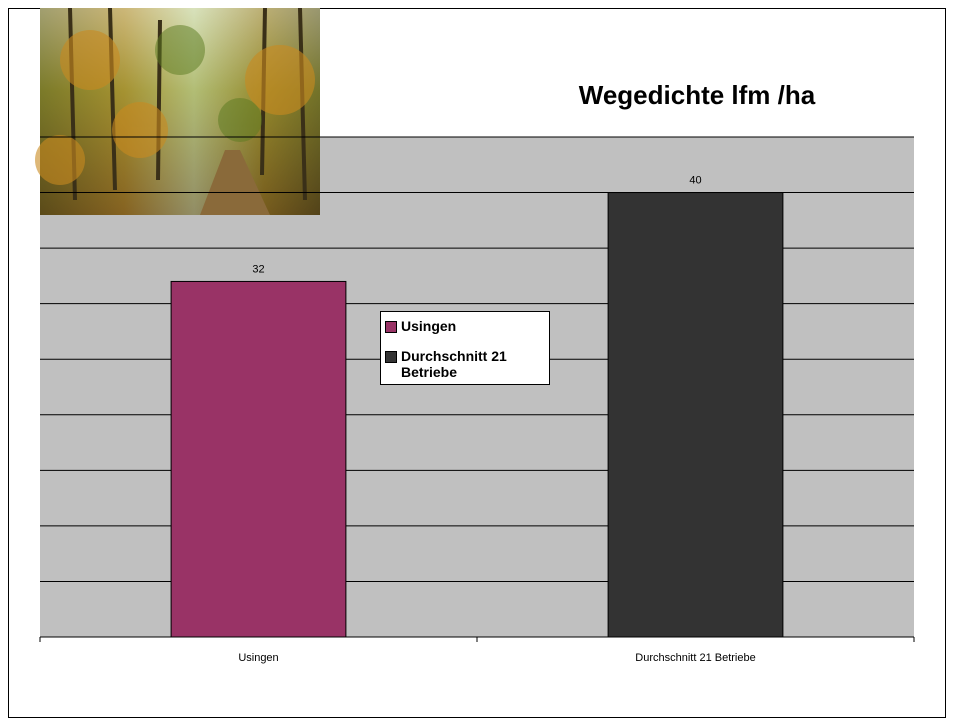  What do you see at coordinates (258, 658) in the screenshot?
I see `x-tick-label: Usingen` at bounding box center [258, 658].